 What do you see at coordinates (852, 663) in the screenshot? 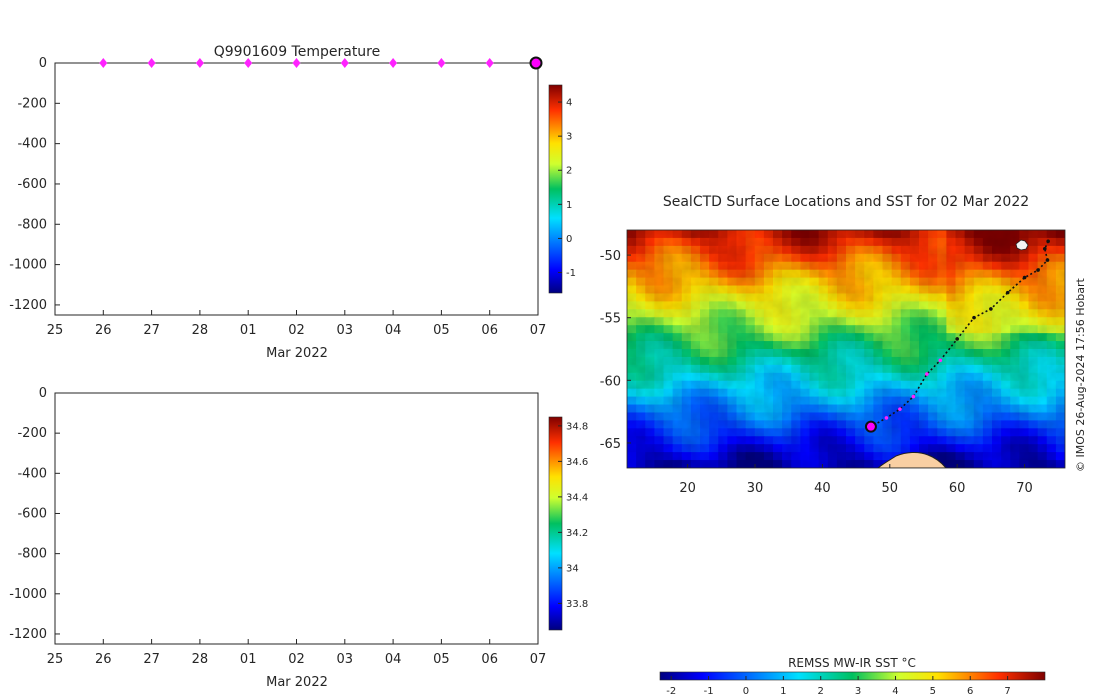
I see `sst-colorbar-label: REMSS MW-IR SST °C` at bounding box center [852, 663].